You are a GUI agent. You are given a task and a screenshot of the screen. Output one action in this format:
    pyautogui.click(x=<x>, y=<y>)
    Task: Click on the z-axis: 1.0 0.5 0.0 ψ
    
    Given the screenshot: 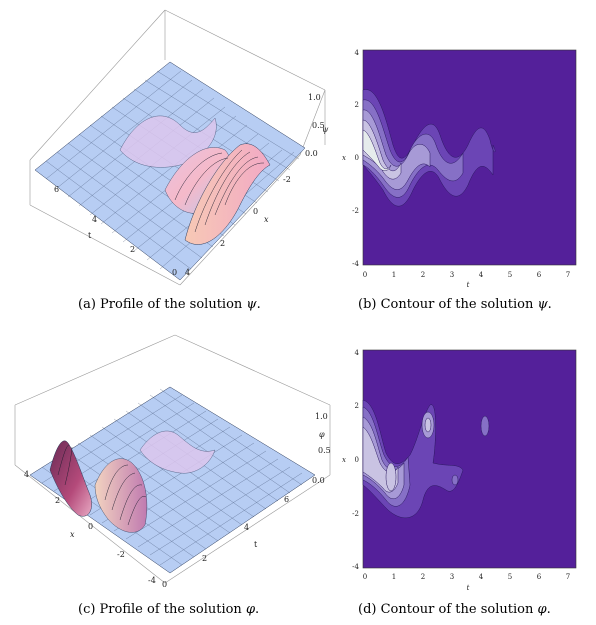 What is the action you would take?
    pyautogui.click(x=317, y=125)
    